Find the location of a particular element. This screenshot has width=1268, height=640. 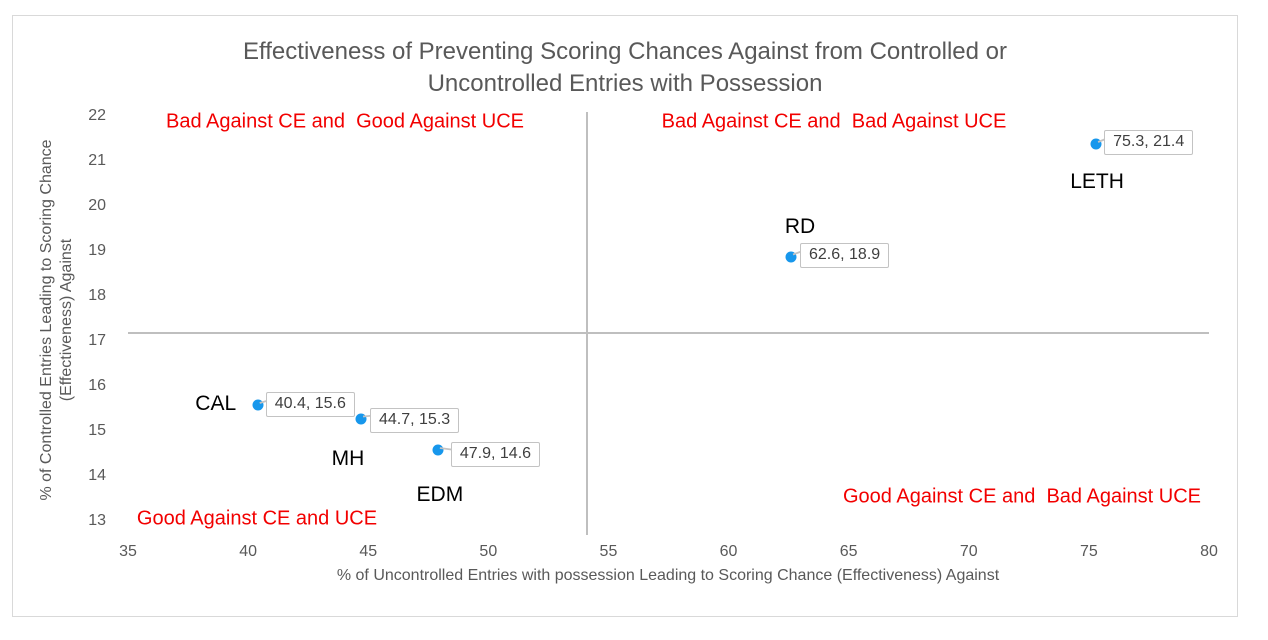

x-tick-label: 65 is located at coordinates (848, 551).